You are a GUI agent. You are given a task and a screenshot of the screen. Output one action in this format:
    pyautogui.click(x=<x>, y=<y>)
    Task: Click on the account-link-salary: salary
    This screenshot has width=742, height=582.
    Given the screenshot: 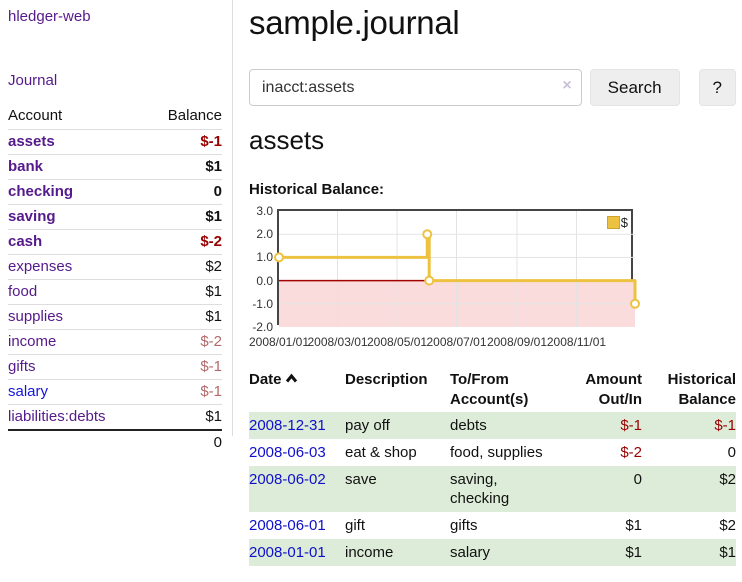 What is the action you would take?
    pyautogui.click(x=28, y=391)
    